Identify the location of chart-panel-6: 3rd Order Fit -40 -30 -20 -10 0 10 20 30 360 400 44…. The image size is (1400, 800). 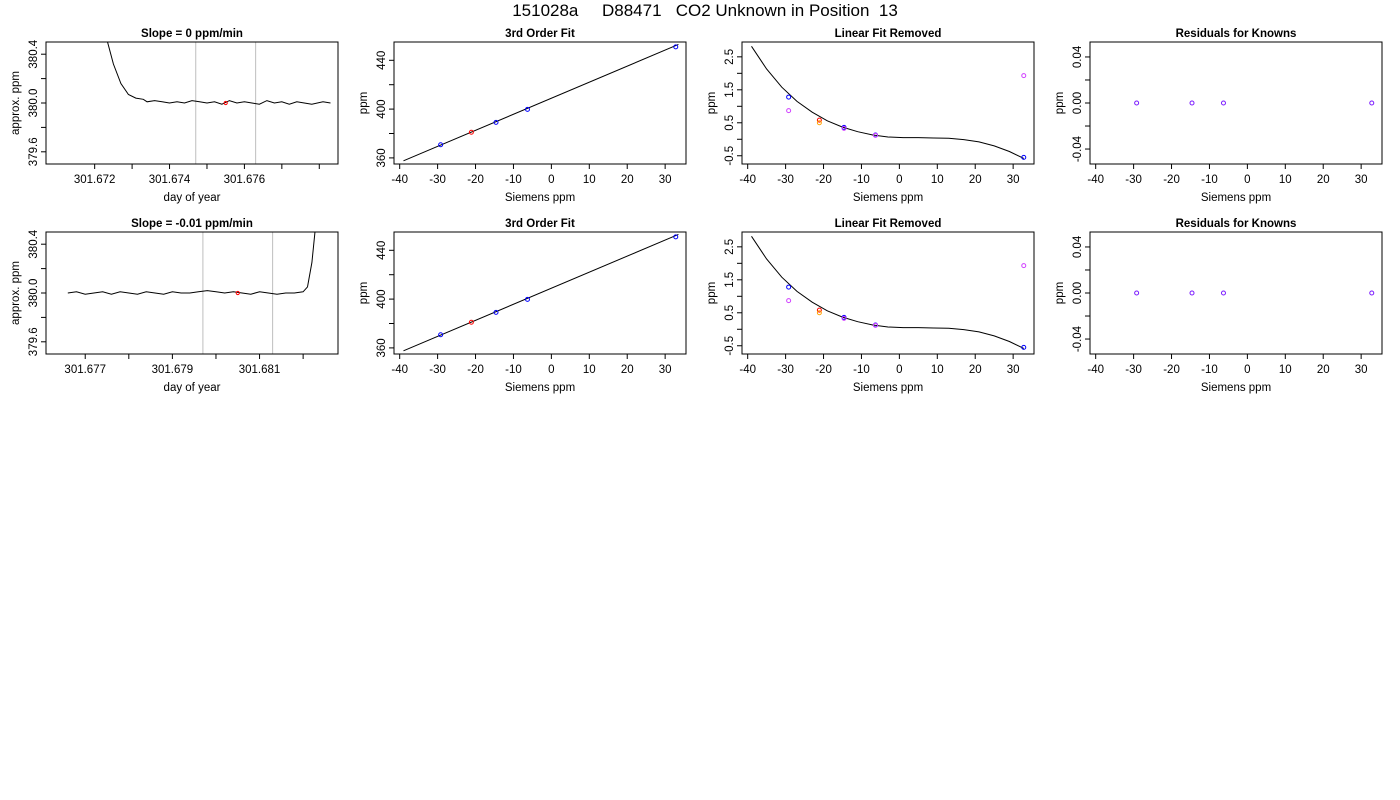
(522, 306).